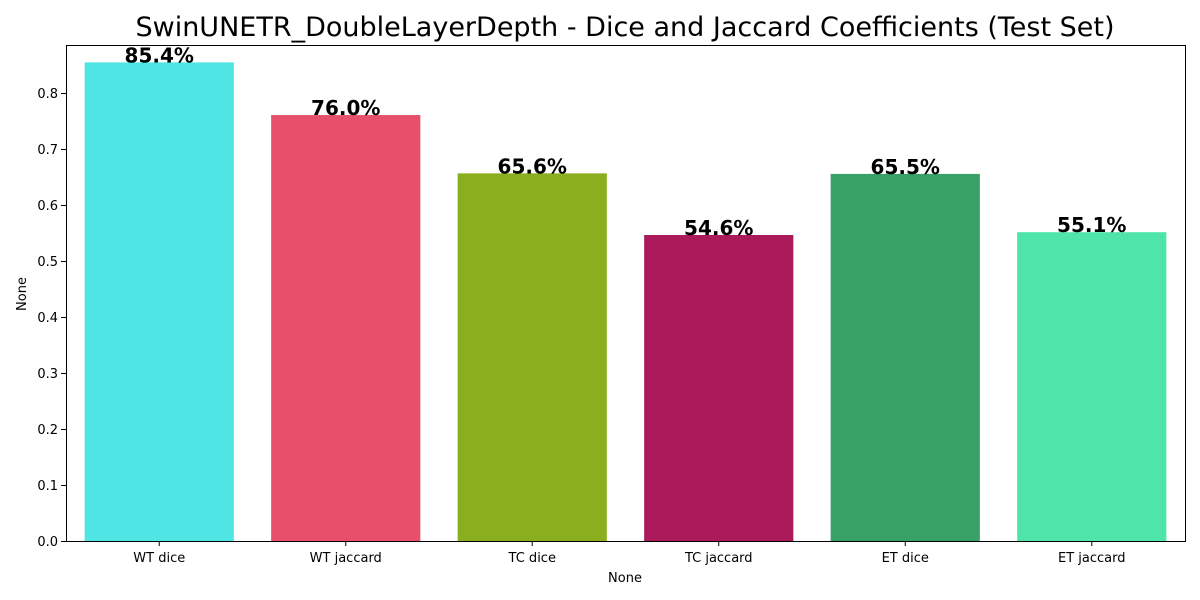 The image size is (1200, 600). I want to click on bar-value-label: 85.4%, so click(159, 55).